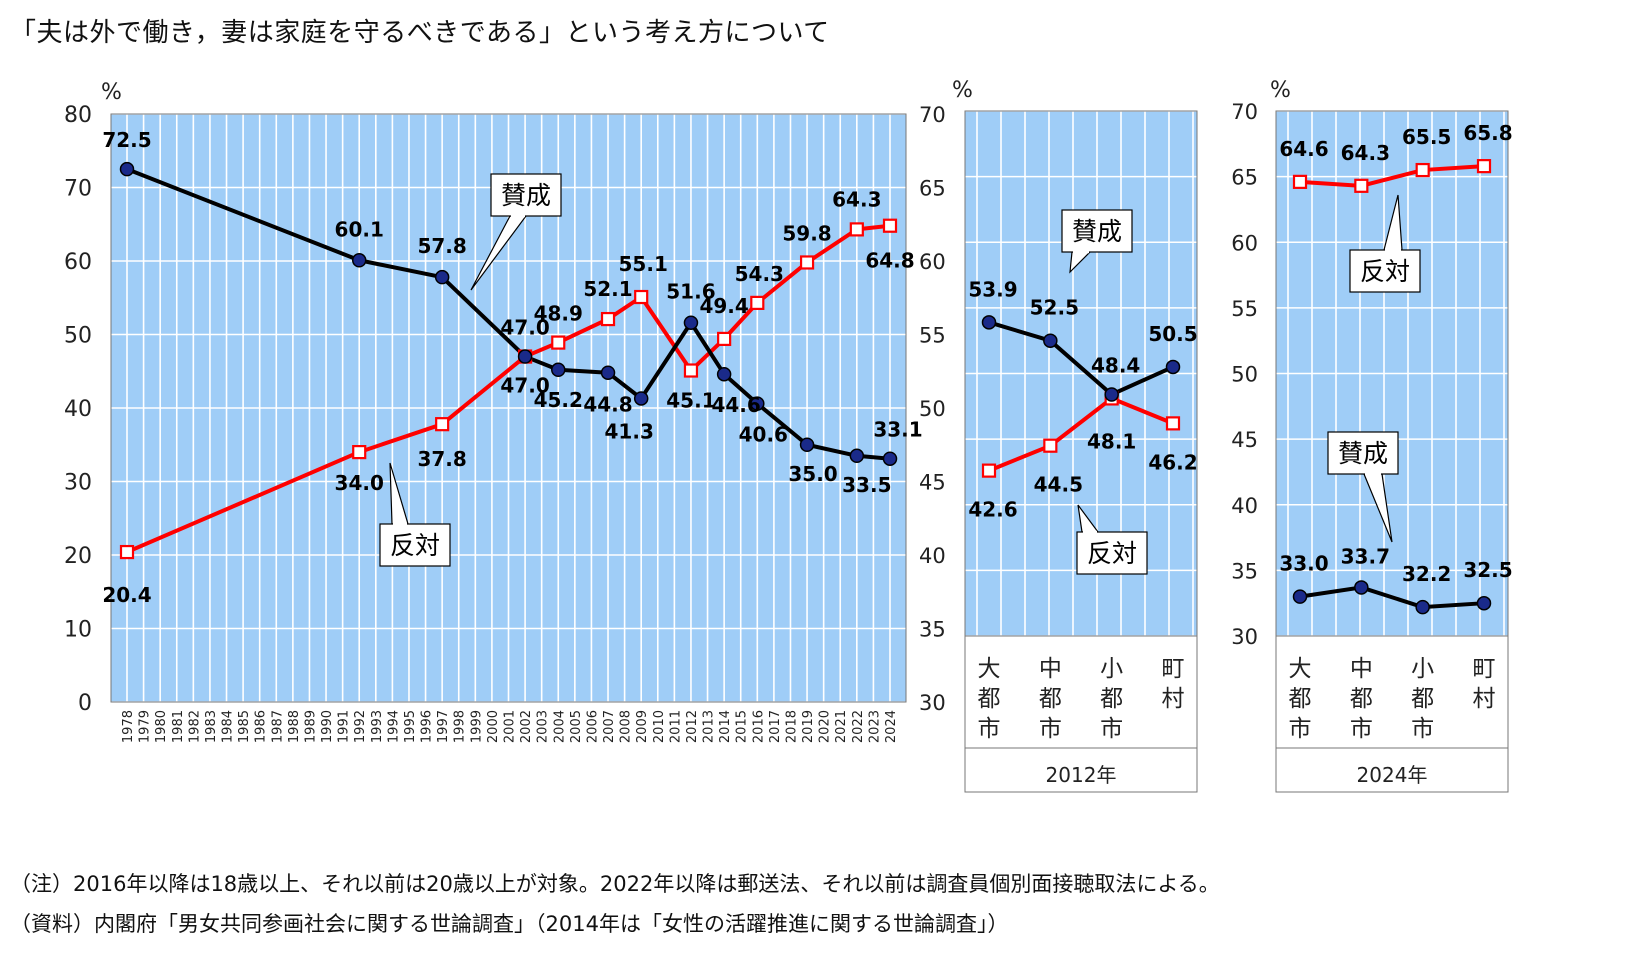 The image size is (1646, 968). Describe the element at coordinates (1244, 112) in the screenshot. I see `y-tick-70: 70` at that location.